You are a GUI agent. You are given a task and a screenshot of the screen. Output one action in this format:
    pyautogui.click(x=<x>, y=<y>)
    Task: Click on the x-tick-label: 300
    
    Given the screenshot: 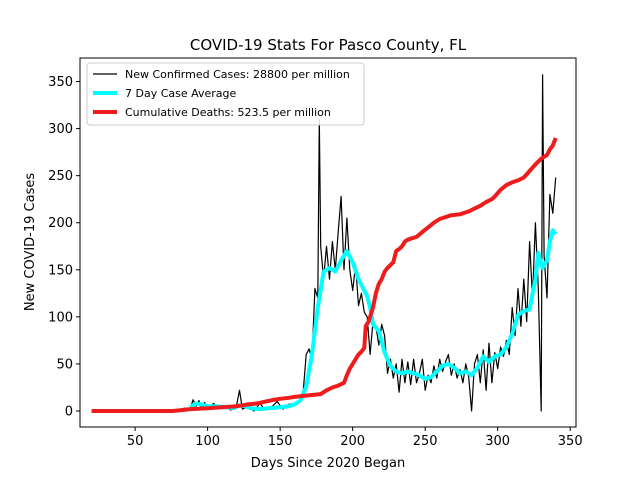 What is the action you would take?
    pyautogui.click(x=497, y=441)
    